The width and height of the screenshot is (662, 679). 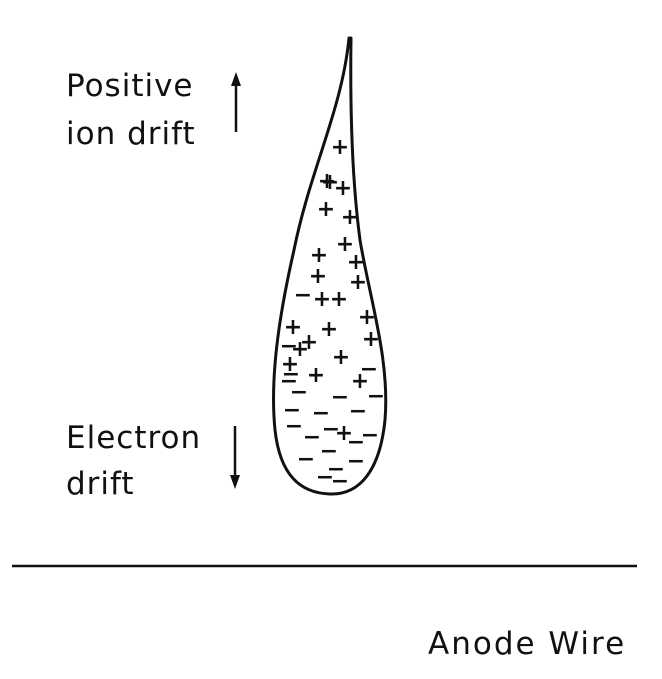 I want to click on ion-drift-arrow, so click(x=236, y=102).